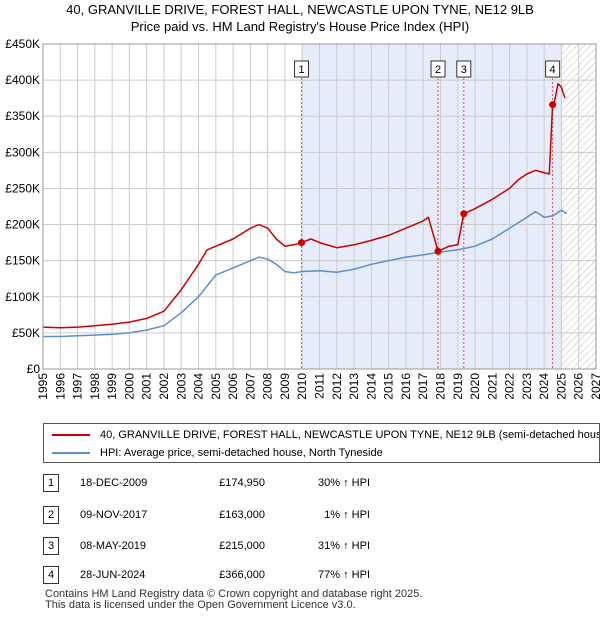  Describe the element at coordinates (164, 386) in the screenshot. I see `x-tick-label: 2002` at that location.